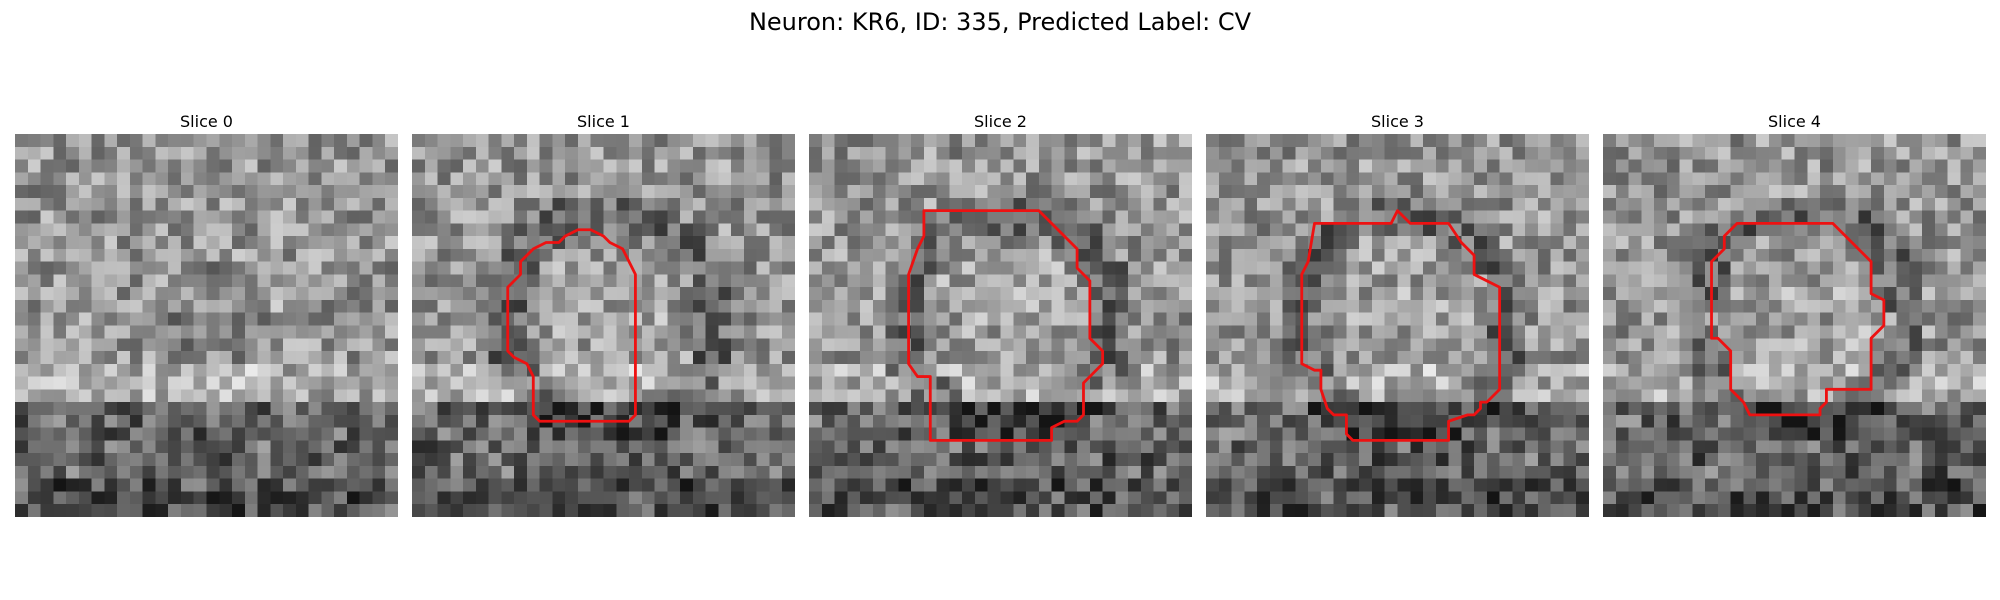 The height and width of the screenshot is (600, 2000). I want to click on slice-panel-1: Slice 1, so click(603, 314).